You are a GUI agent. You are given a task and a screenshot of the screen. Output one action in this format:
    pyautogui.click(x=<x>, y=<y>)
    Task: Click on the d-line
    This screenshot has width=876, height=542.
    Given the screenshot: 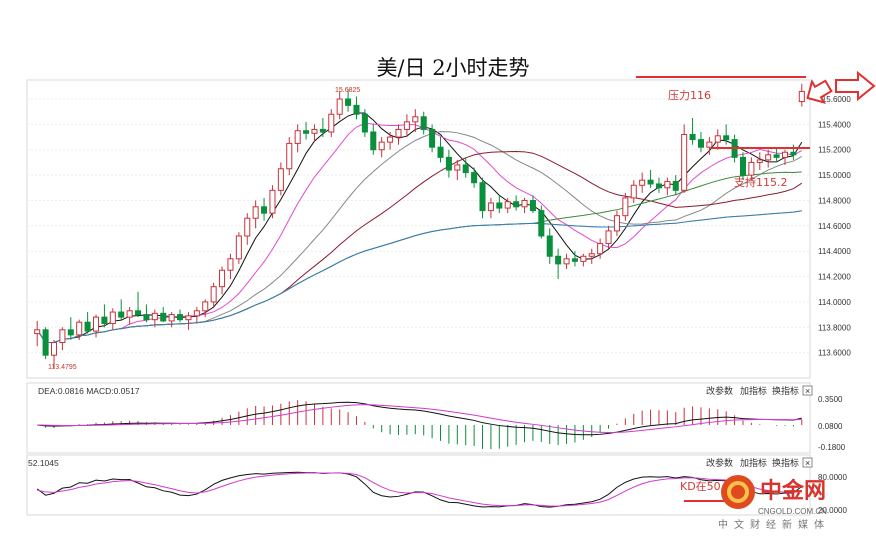 What is the action you would take?
    pyautogui.click(x=419, y=489)
    